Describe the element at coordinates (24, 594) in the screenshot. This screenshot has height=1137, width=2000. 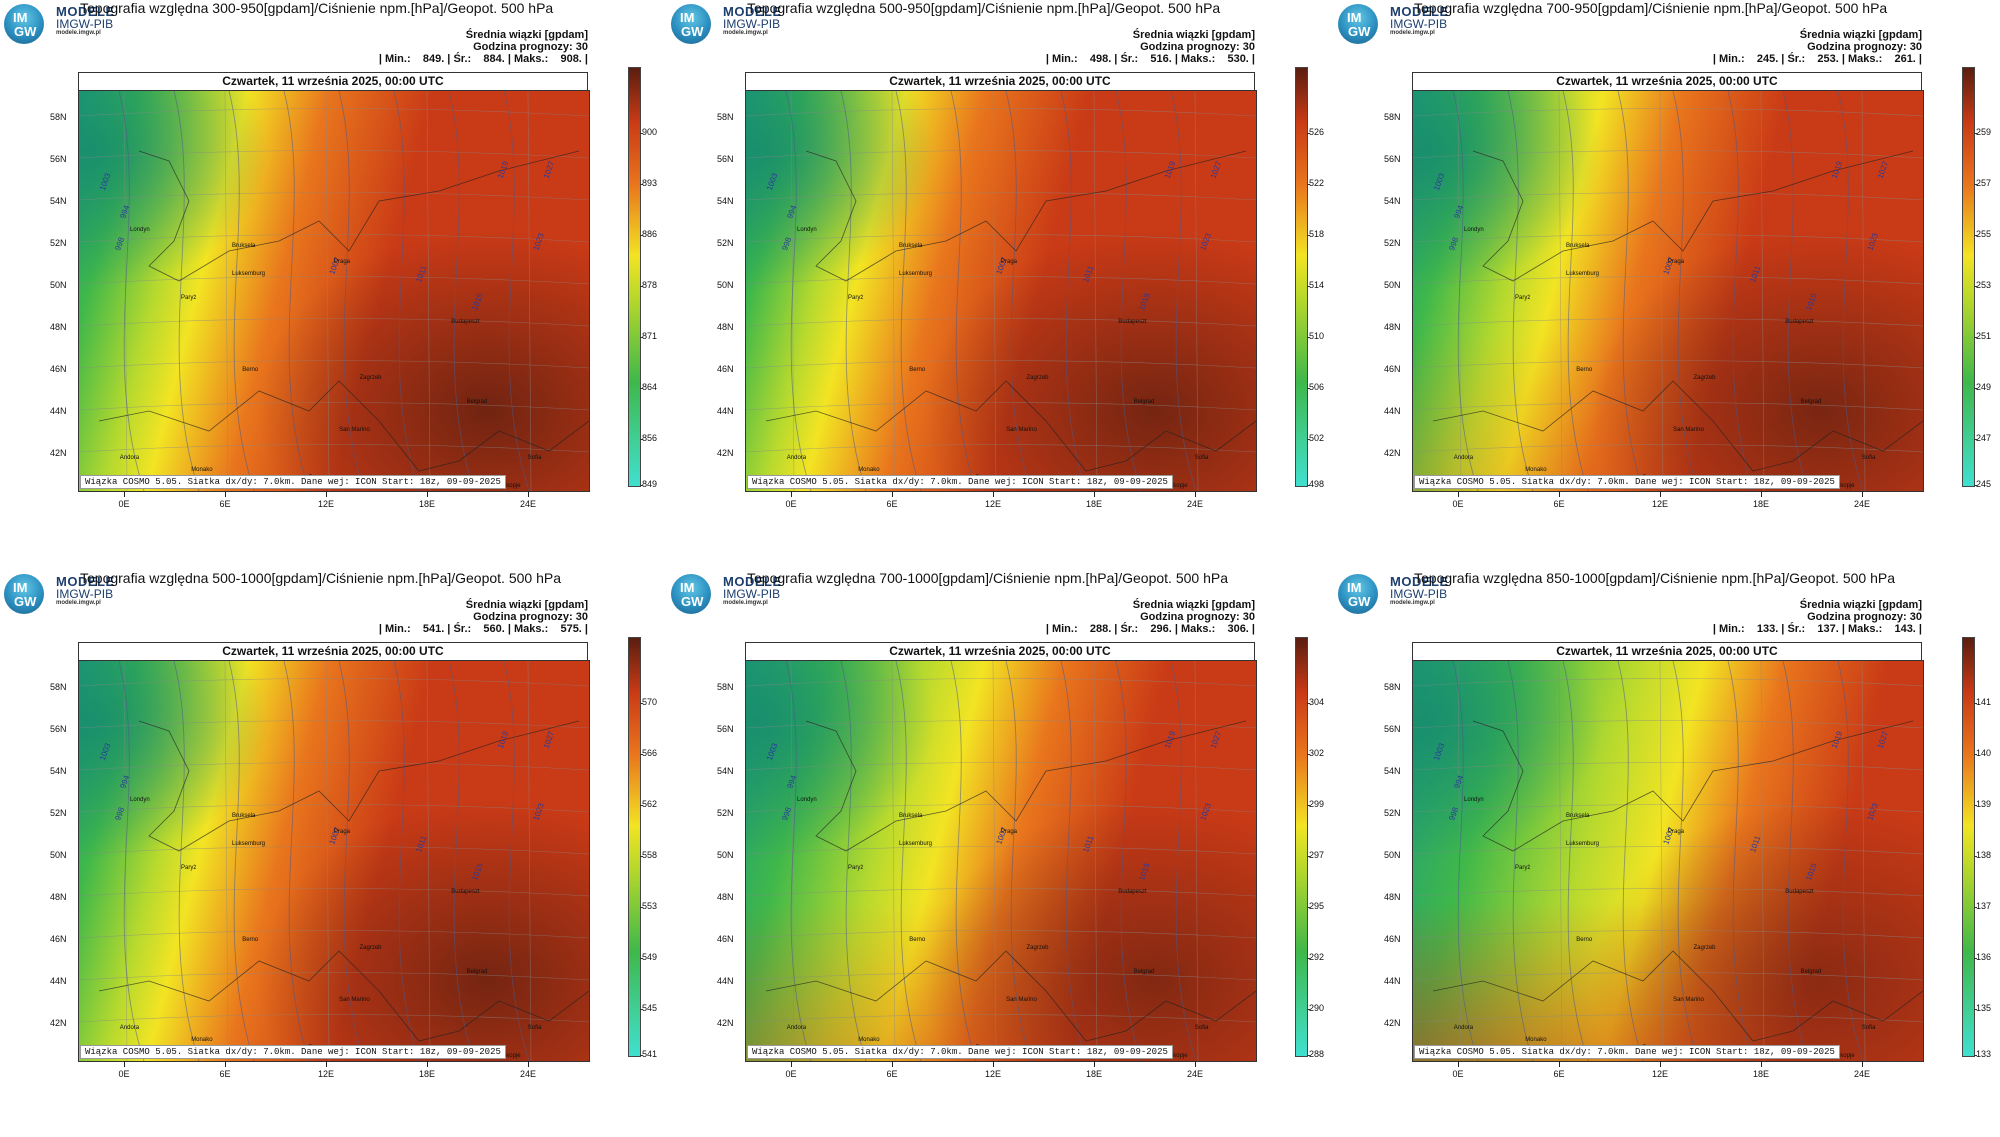
I see `imgw-logo: IM GW` at that location.